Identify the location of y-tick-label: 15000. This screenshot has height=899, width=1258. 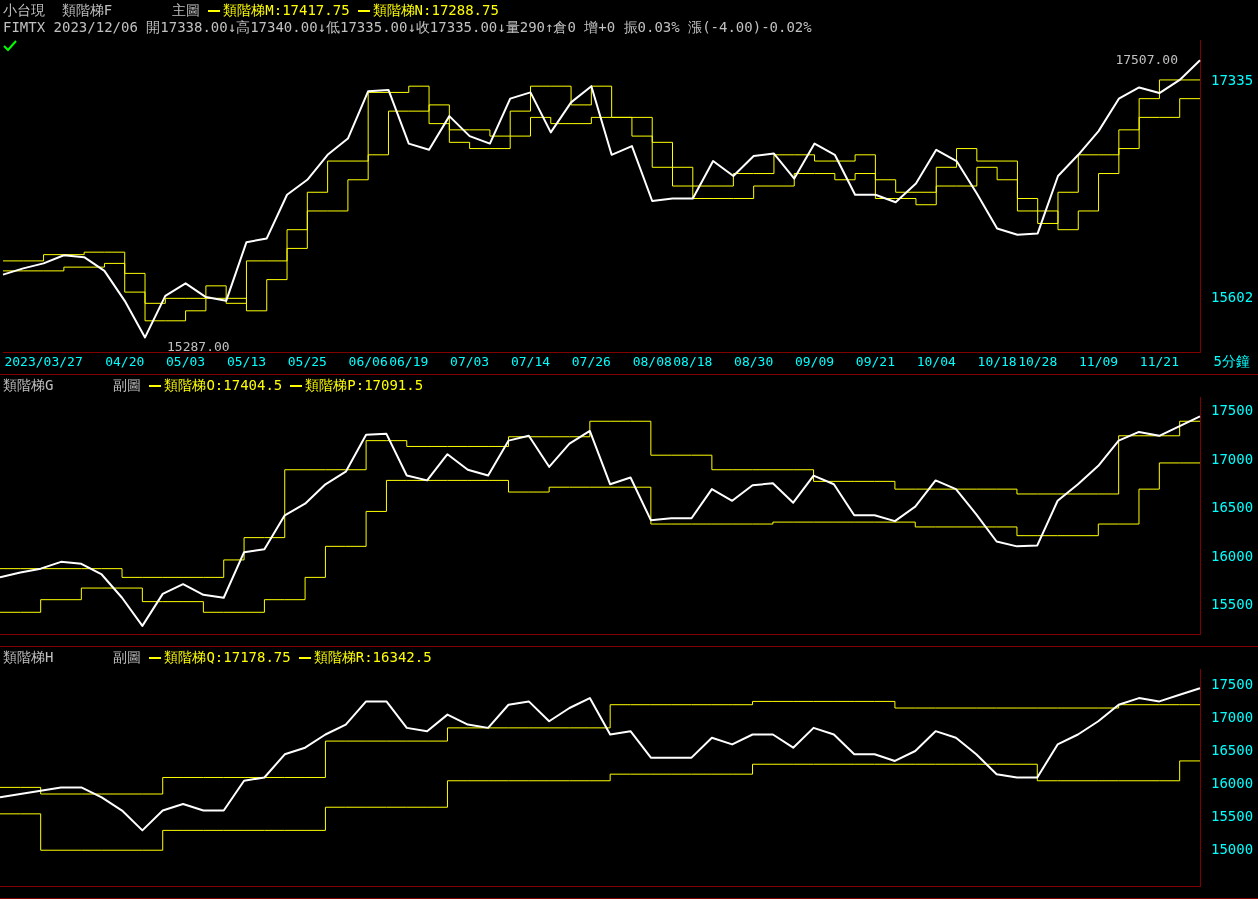
(1232, 848).